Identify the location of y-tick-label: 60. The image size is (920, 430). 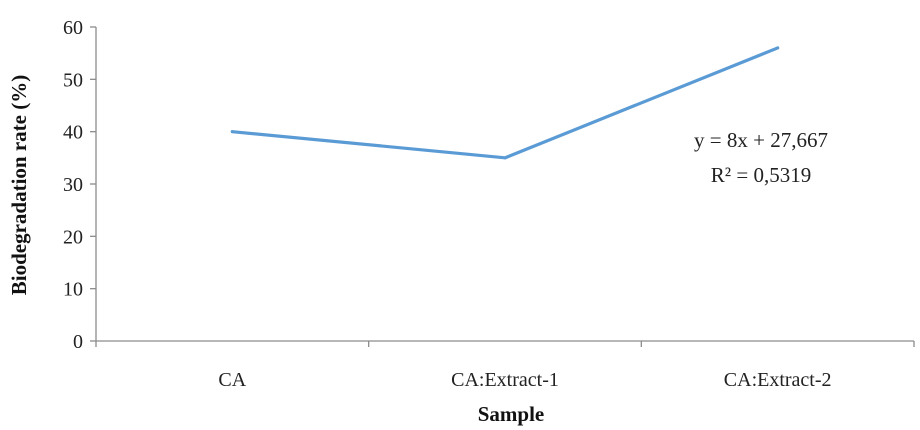
(73, 28).